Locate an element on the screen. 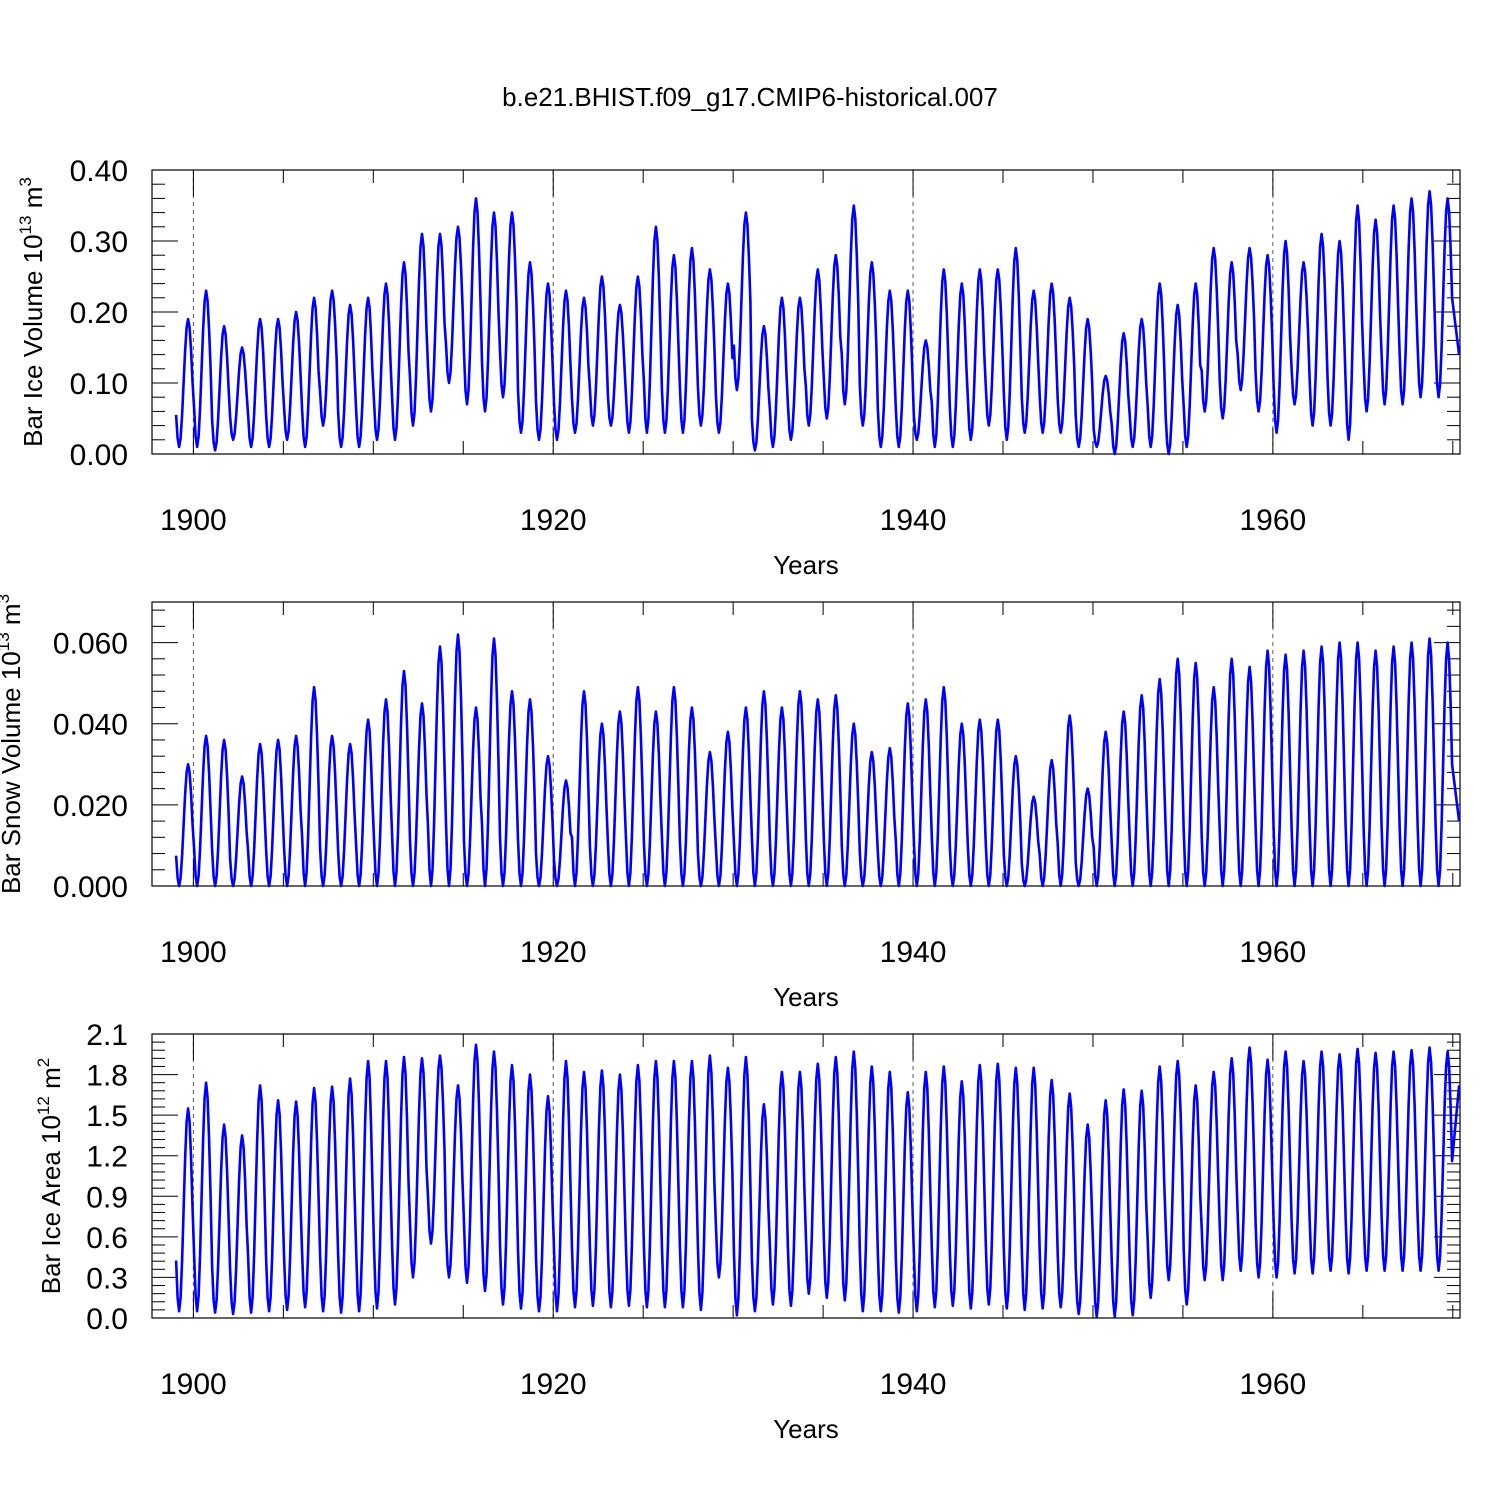 Image resolution: width=1500 pixels, height=1500 pixels. y-tick-label: 0.30 is located at coordinates (99, 242).